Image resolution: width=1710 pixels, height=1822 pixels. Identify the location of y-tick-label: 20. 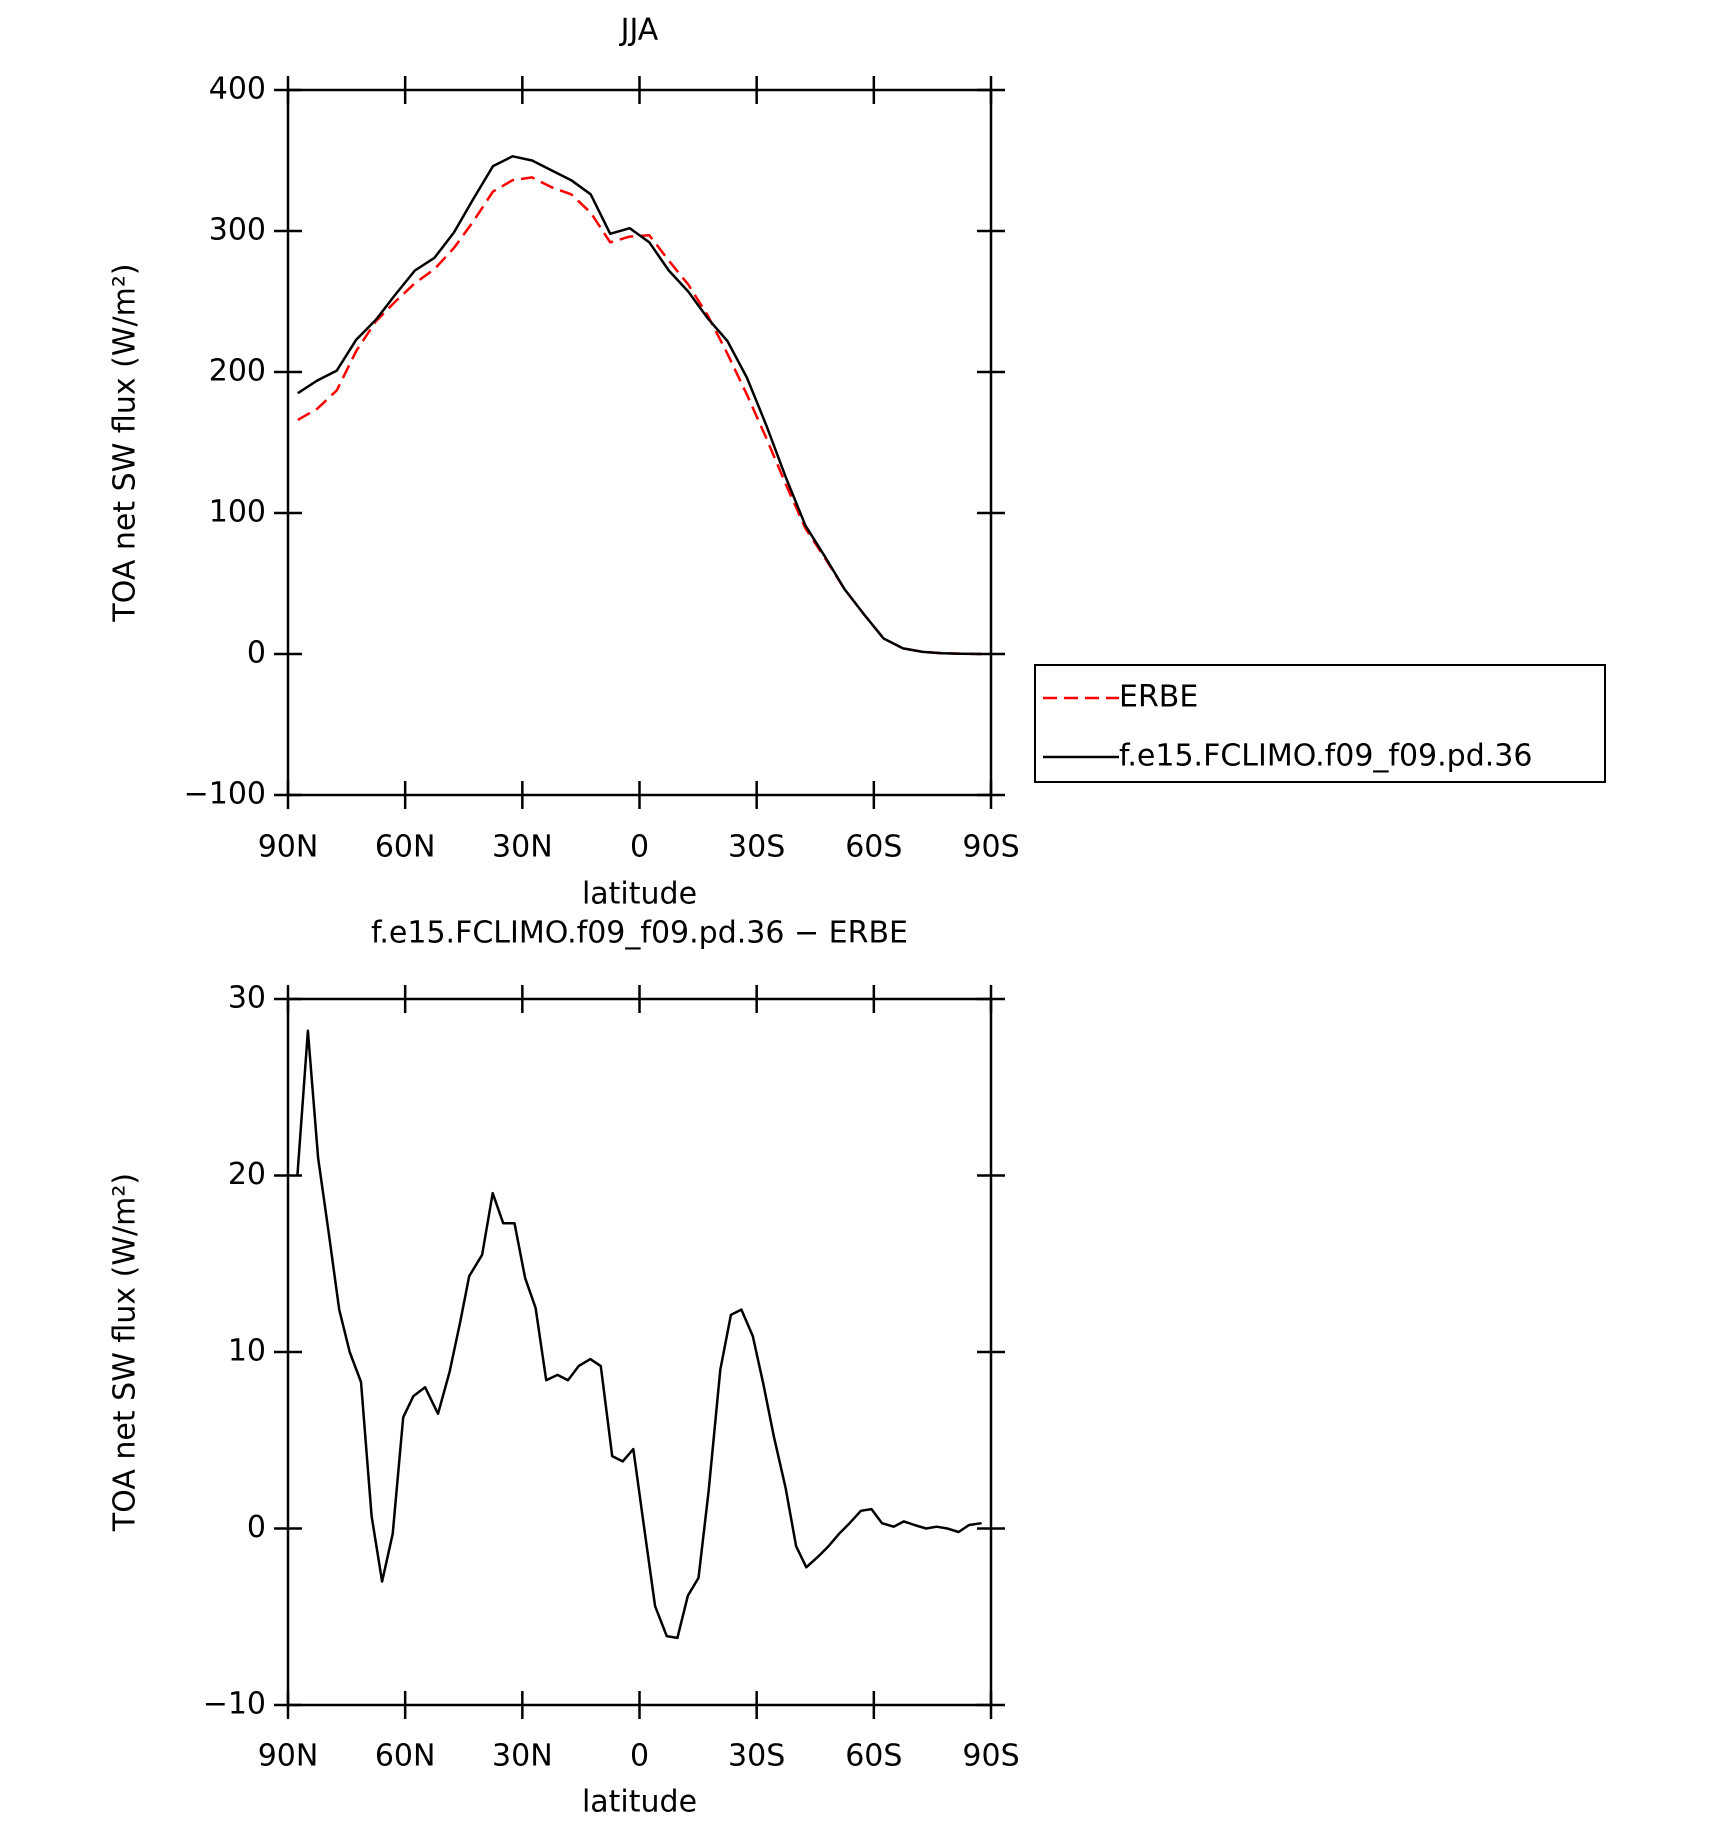
(247, 1174).